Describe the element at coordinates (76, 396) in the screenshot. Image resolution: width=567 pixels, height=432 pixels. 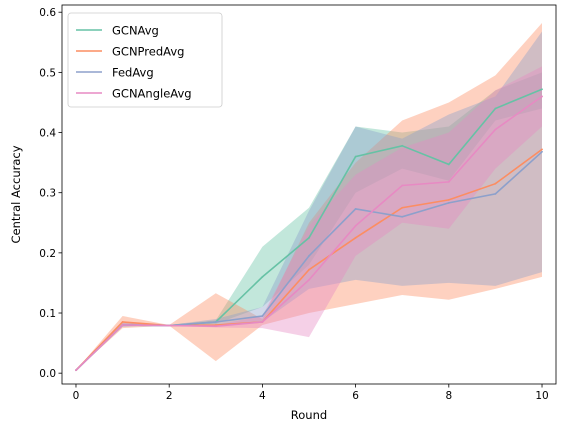
I see `x-tick-label: 0` at that location.